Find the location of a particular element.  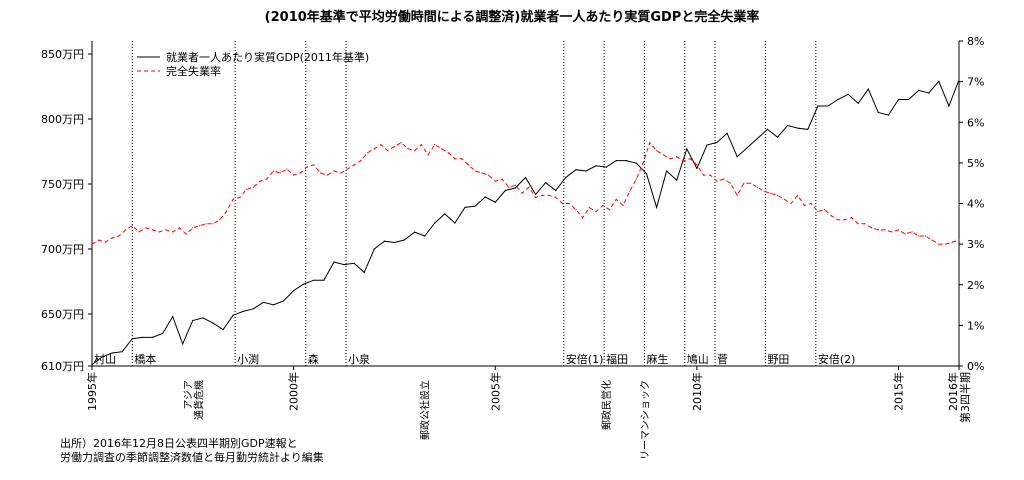

legend-unemployment-label: 完全失業率 is located at coordinates (193, 71).